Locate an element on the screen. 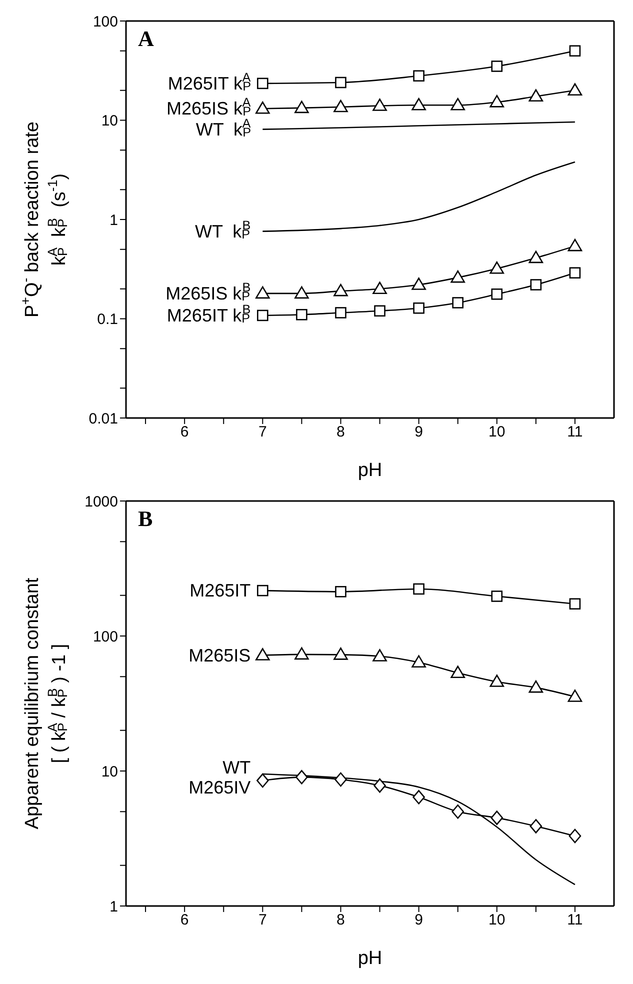 This screenshot has height=984, width=633. series-label: WT is located at coordinates (236, 767).